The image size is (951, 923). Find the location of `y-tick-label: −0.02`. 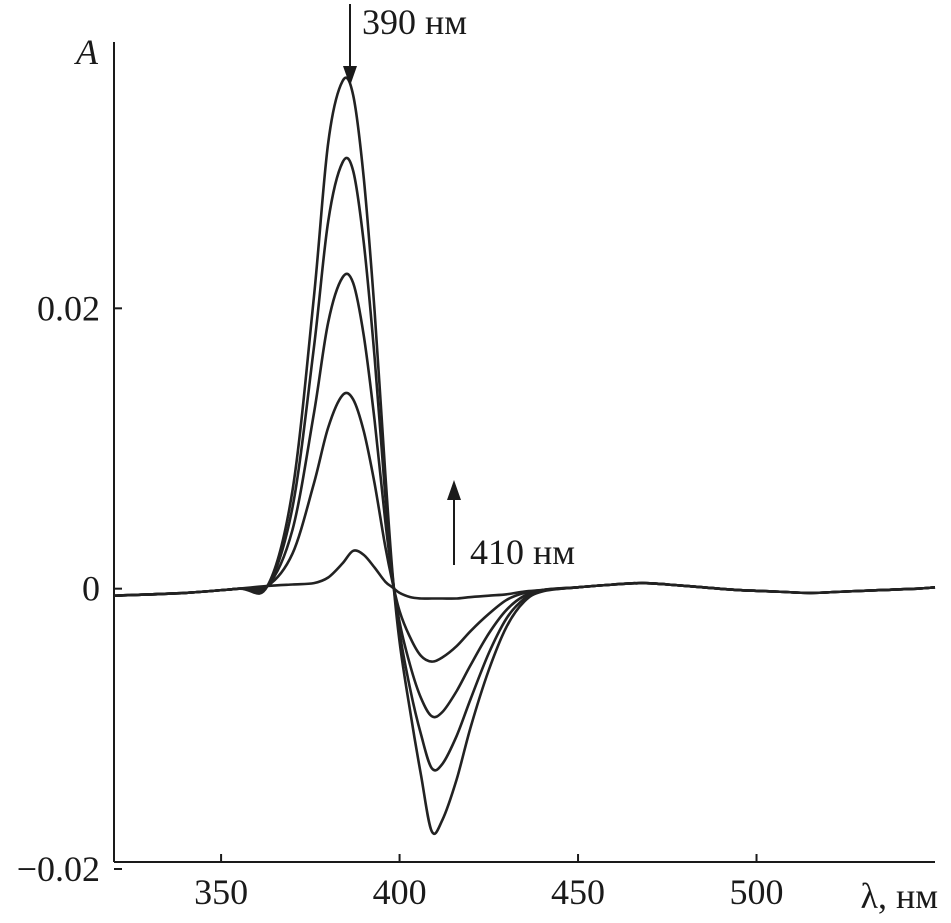

y-tick-label: −0.02 is located at coordinates (58, 869).